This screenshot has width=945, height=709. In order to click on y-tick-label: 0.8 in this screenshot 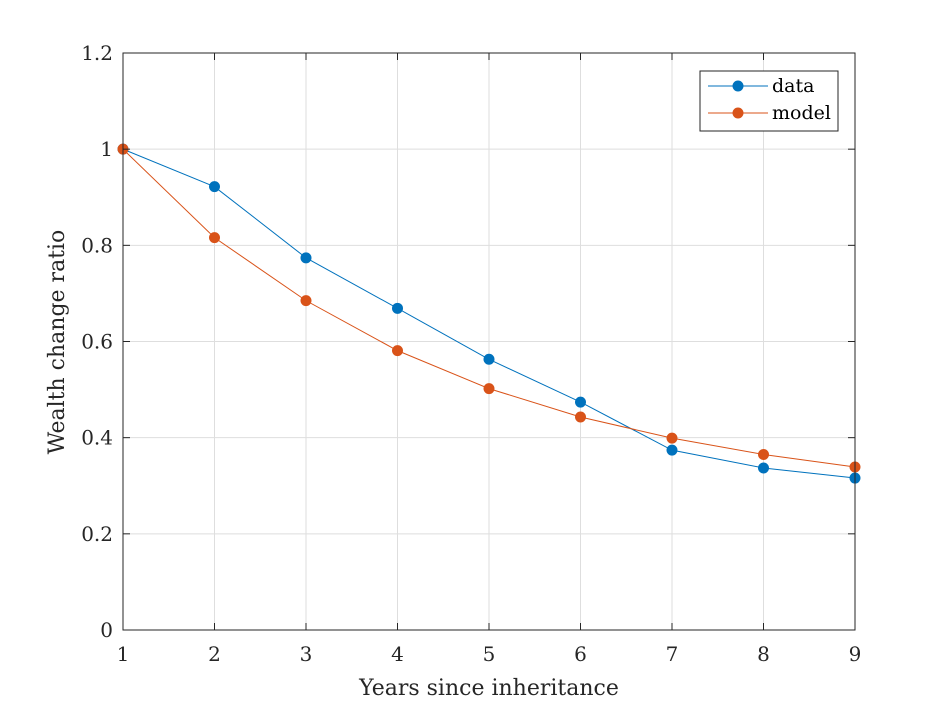, I will do `click(97, 245)`.